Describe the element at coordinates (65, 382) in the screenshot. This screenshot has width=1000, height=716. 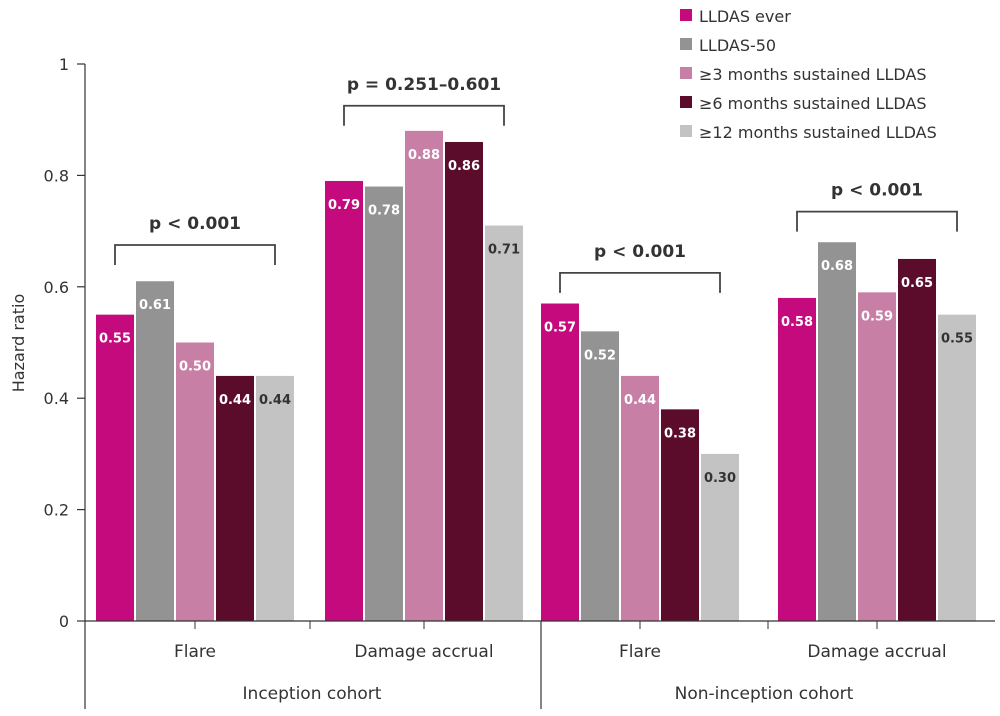
I see `y-axis: 0 0.2 0.4 0.6 0.8 1` at that location.